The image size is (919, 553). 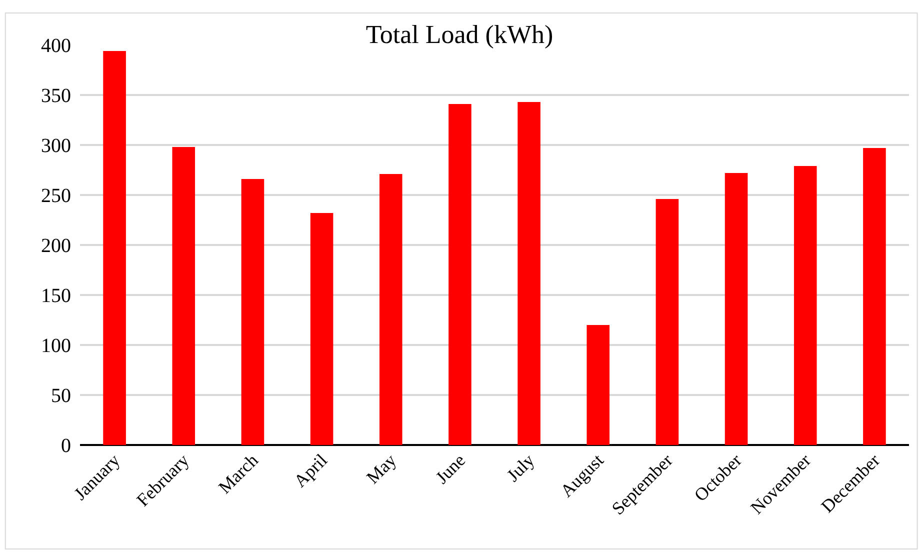 I want to click on y-tick-label: 150, so click(x=56, y=296).